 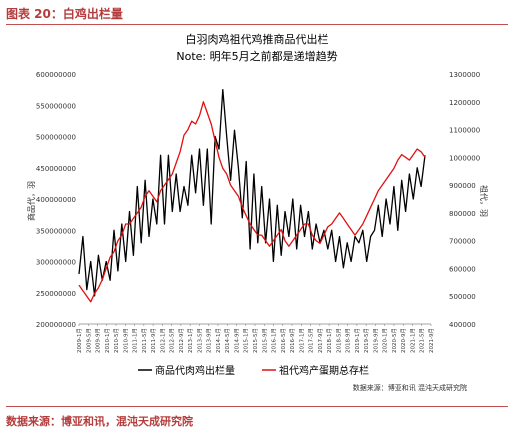 What do you see at coordinates (462, 214) in the screenshot?
I see `y-tick-right-4: 800000` at bounding box center [462, 214].